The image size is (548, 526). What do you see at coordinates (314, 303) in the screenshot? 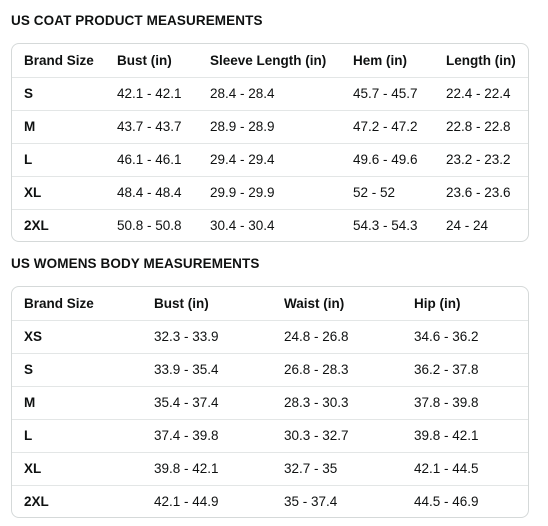
I see `column-header-waist: Waist (in)` at bounding box center [314, 303].